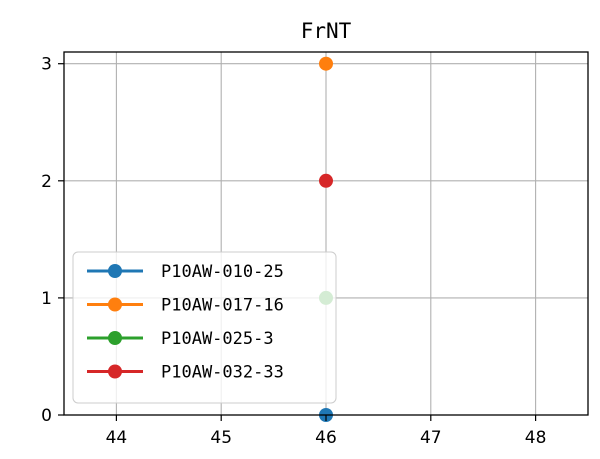 The width and height of the screenshot is (600, 459). What do you see at coordinates (431, 438) in the screenshot?
I see `x-tick-label-3: 47` at bounding box center [431, 438].